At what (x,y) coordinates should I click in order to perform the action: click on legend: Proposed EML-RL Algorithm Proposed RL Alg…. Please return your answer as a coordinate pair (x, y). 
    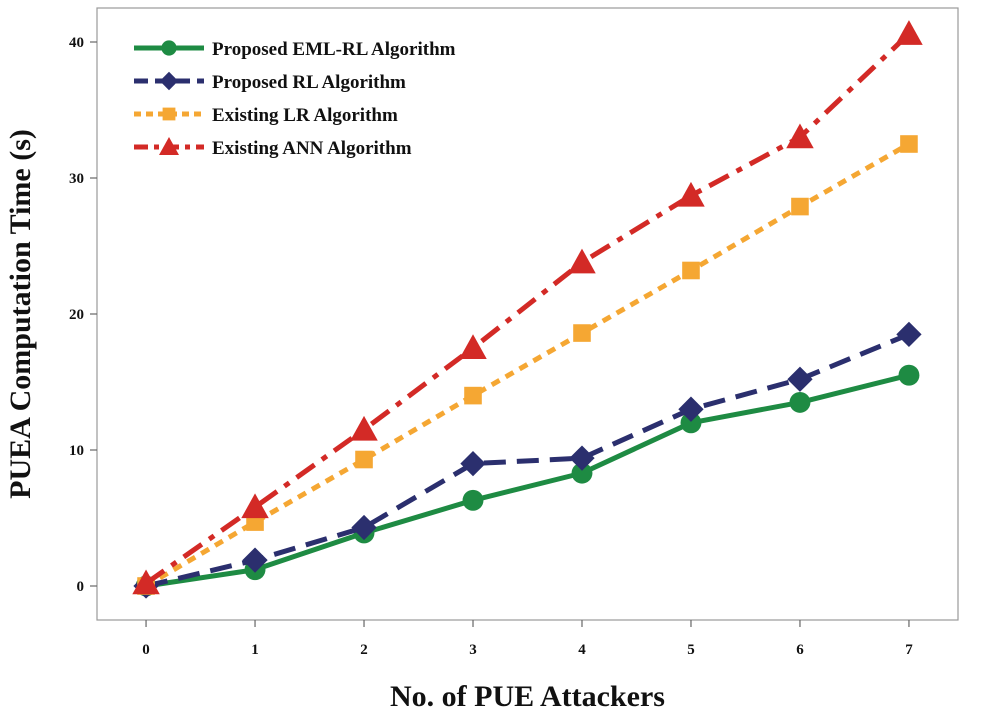
    Looking at the image, I should click on (295, 99).